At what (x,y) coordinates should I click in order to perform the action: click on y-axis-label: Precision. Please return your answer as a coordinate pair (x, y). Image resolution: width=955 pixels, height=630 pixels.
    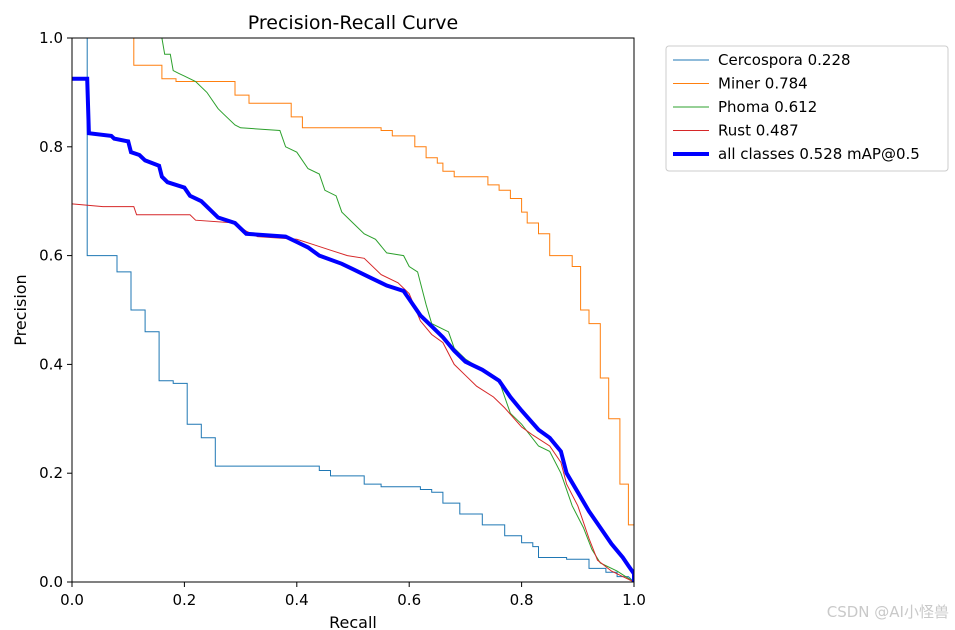
    Looking at the image, I should click on (20, 309).